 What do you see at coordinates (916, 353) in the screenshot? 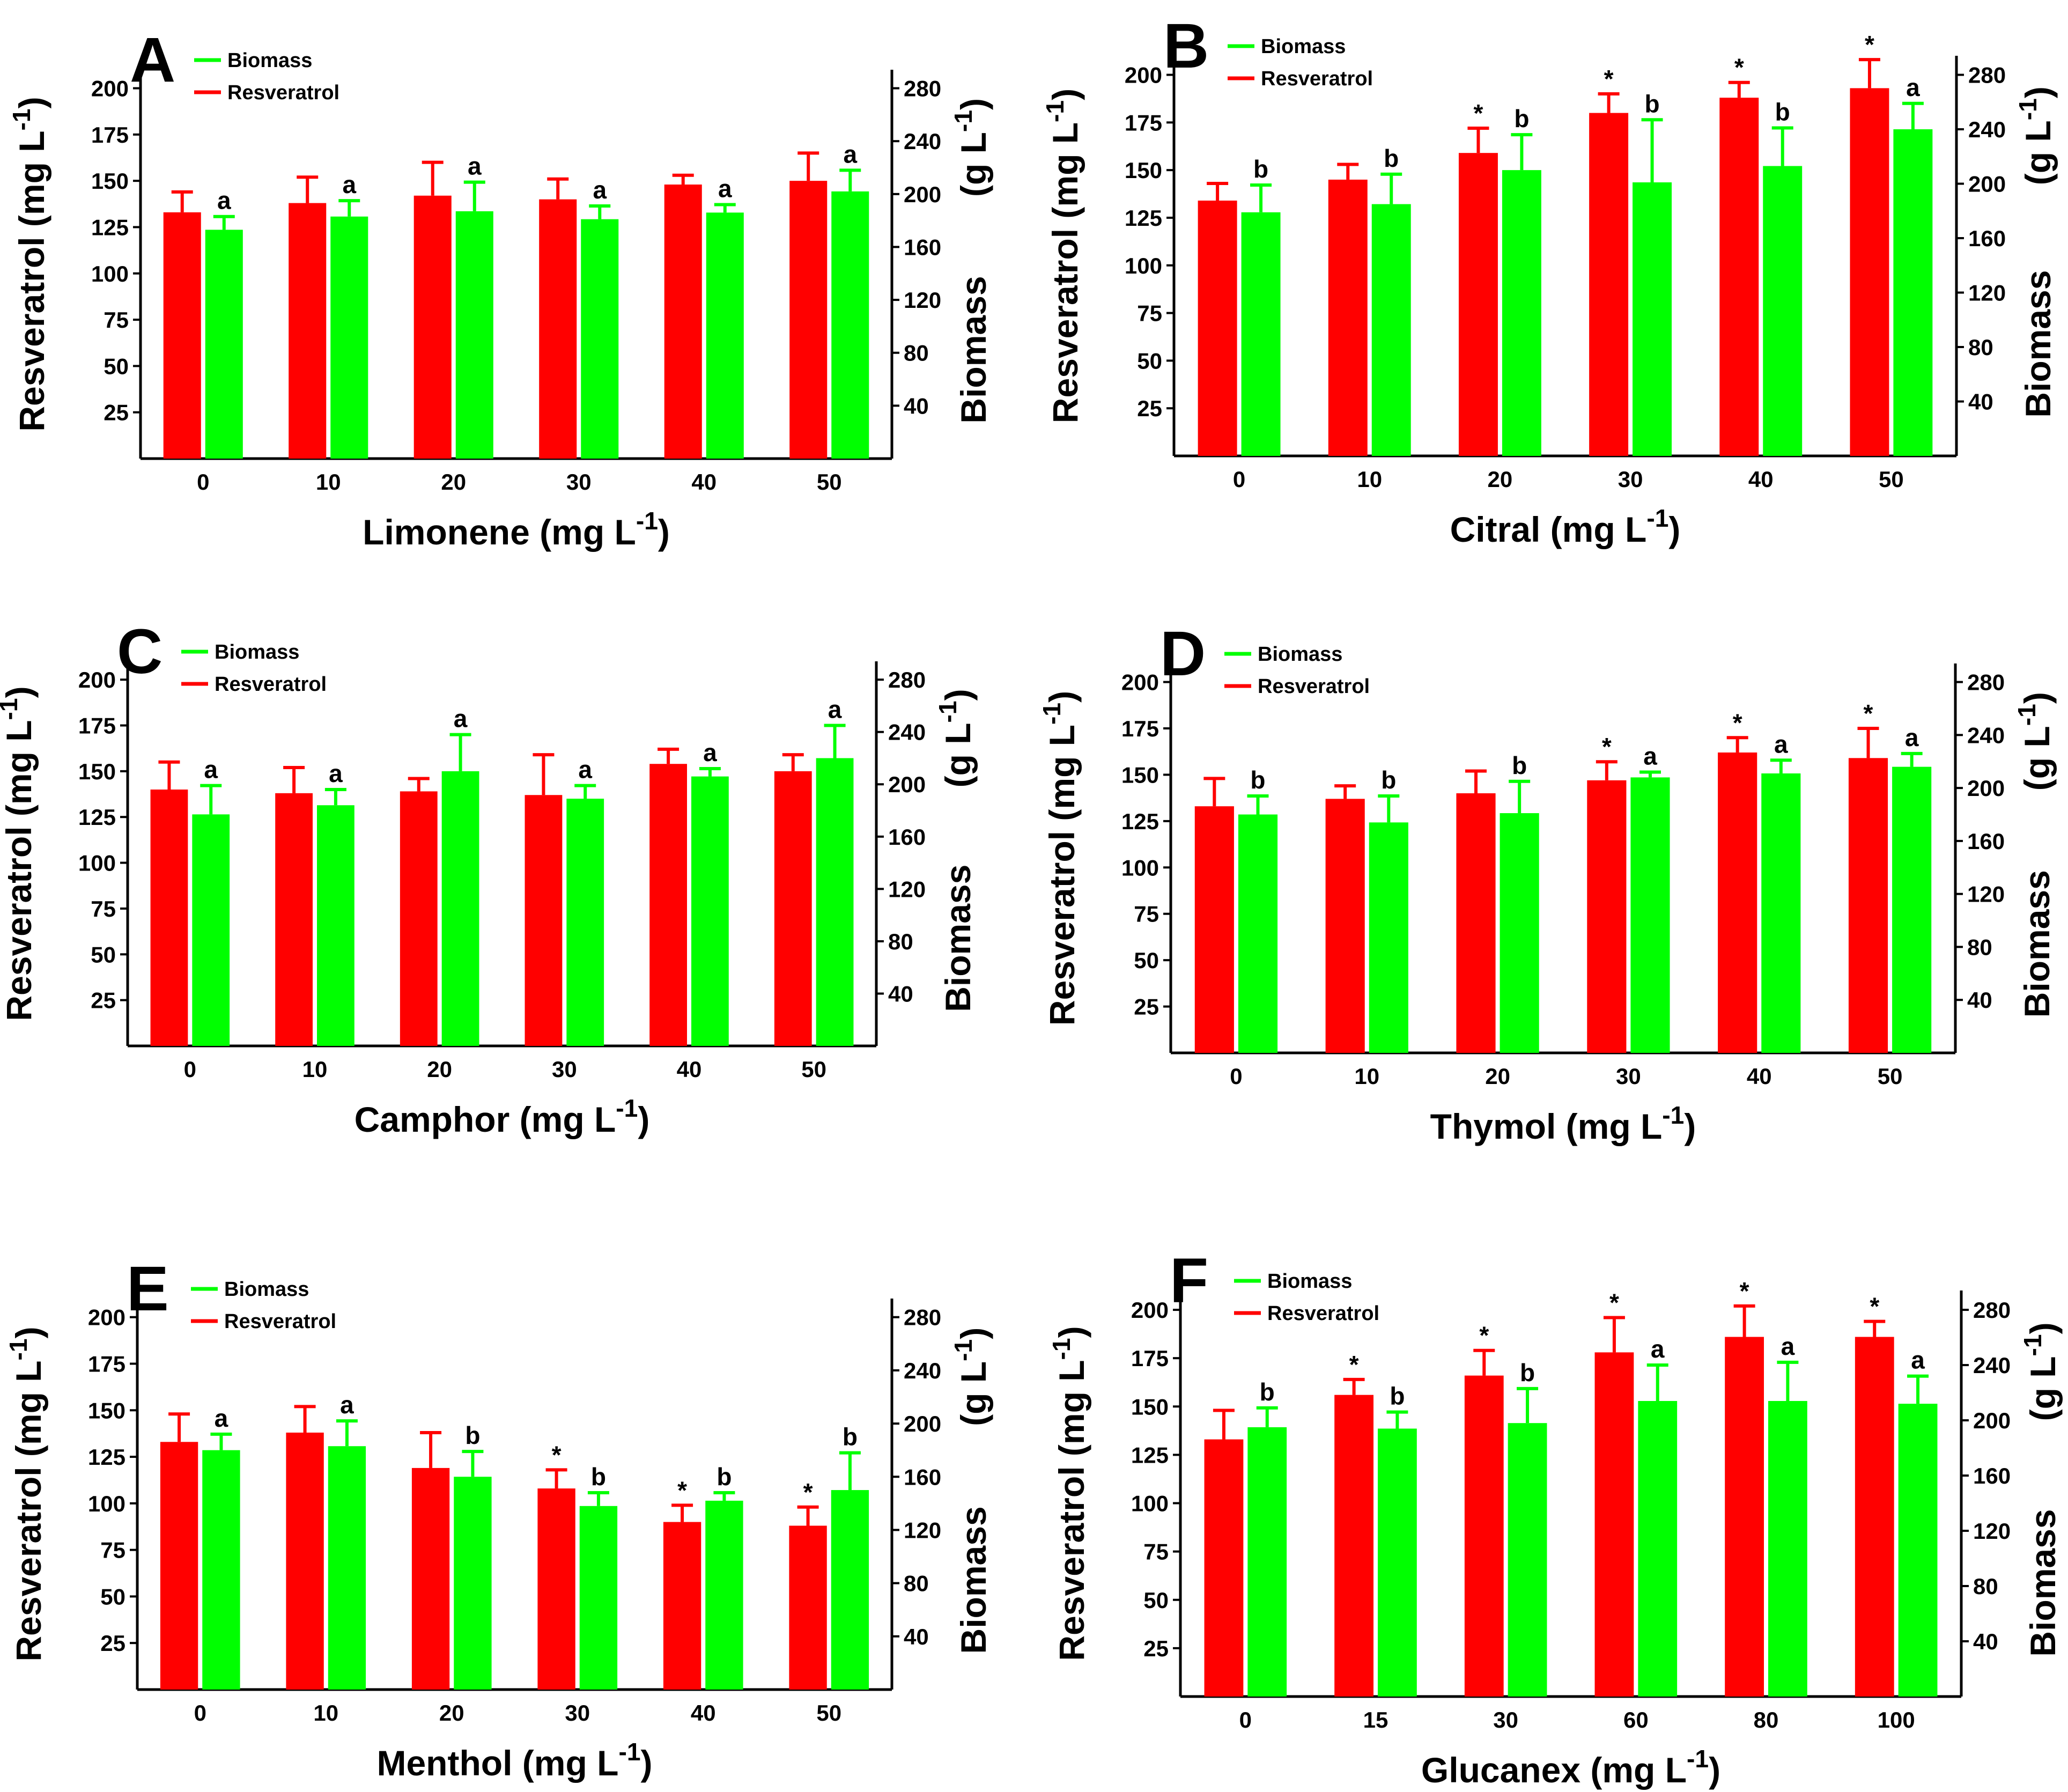
I see `right-tick-label: 80` at bounding box center [916, 353].